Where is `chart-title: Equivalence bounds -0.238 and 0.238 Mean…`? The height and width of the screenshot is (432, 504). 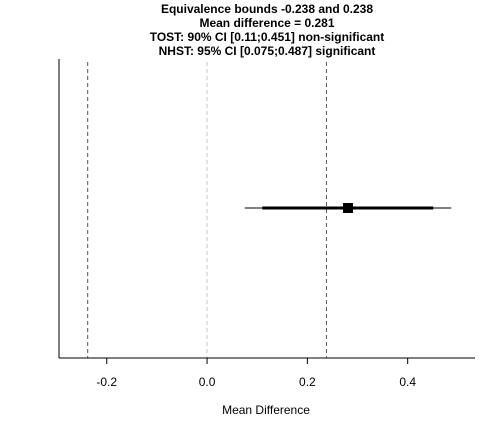
chart-title: Equivalence bounds -0.238 and 0.238 Mean… is located at coordinates (267, 30).